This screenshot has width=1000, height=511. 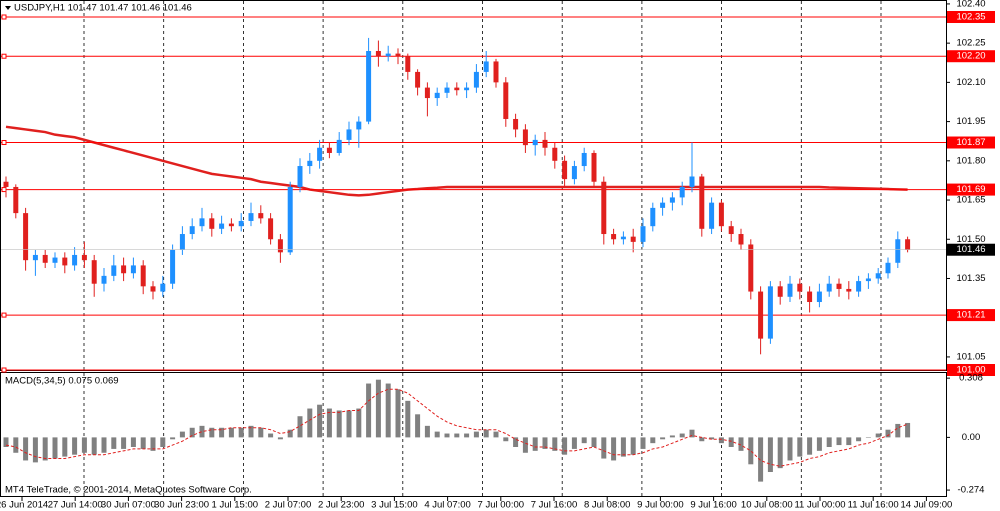 What do you see at coordinates (970, 43) in the screenshot?
I see `y-tick-label: 102.25` at bounding box center [970, 43].